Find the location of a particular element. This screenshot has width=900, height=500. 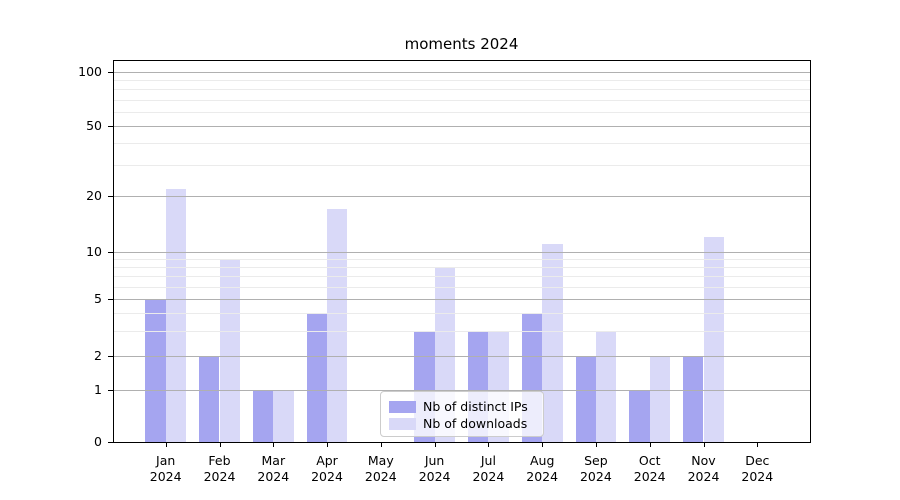

xtick-mark-mar is located at coordinates (274, 444).